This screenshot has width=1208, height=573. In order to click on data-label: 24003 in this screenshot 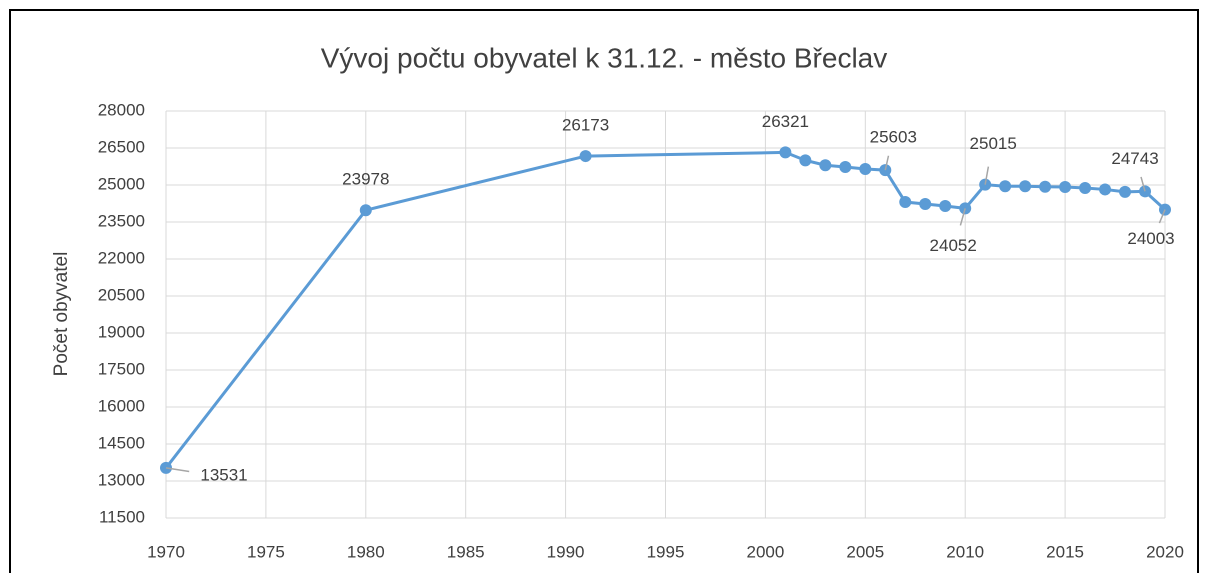, I will do `click(1150, 238)`.